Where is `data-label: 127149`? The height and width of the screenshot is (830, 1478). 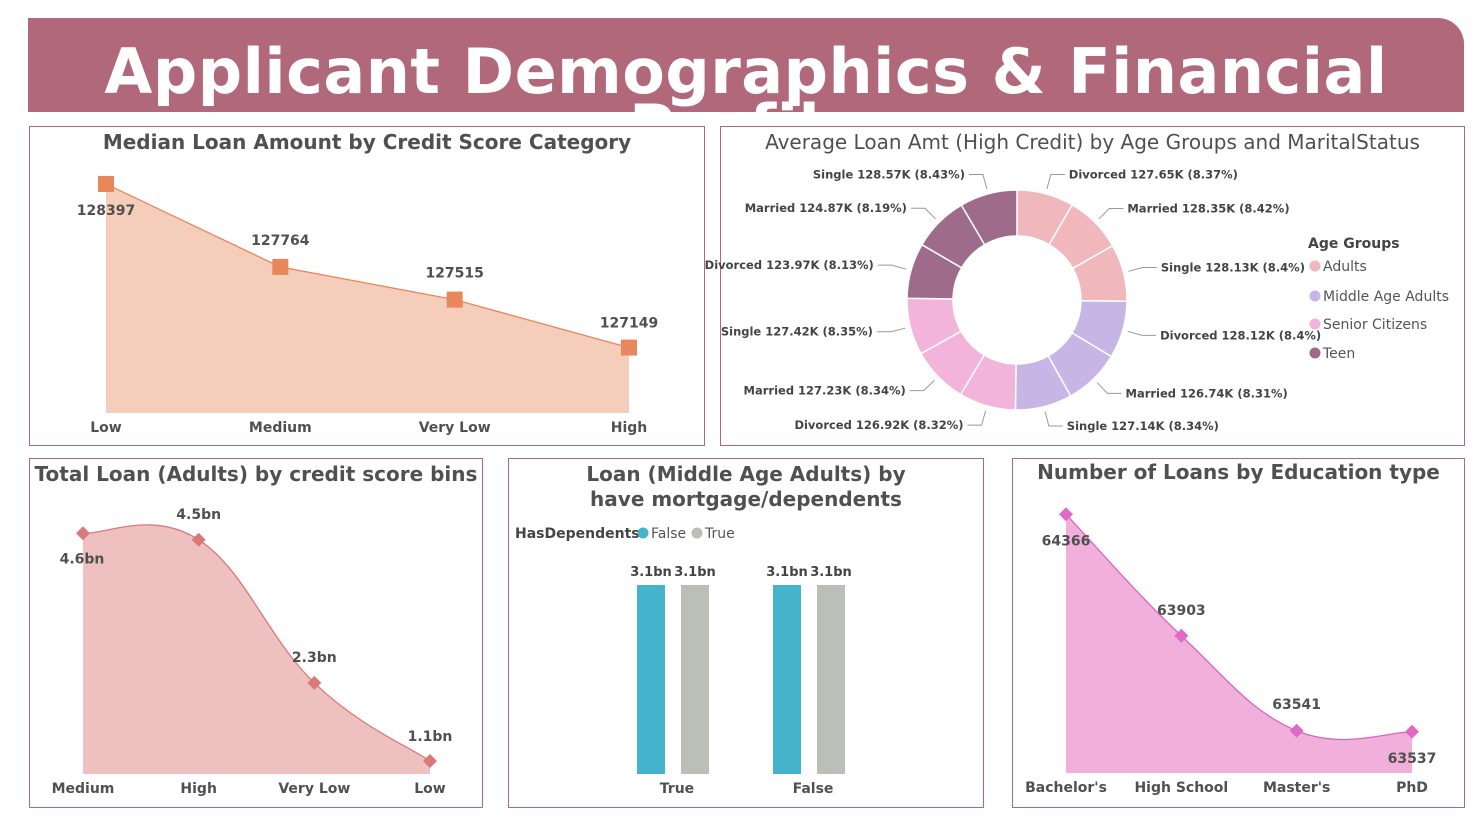
data-label: 127149 is located at coordinates (629, 324).